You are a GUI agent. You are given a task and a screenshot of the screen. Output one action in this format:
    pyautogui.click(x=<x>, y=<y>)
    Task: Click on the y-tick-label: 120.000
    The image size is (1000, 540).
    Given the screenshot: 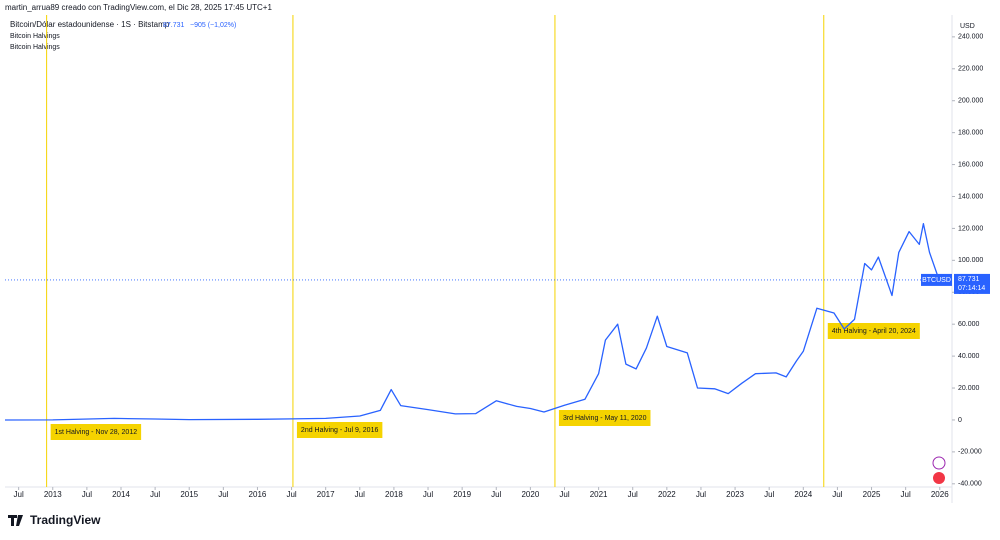 What is the action you would take?
    pyautogui.click(x=970, y=228)
    